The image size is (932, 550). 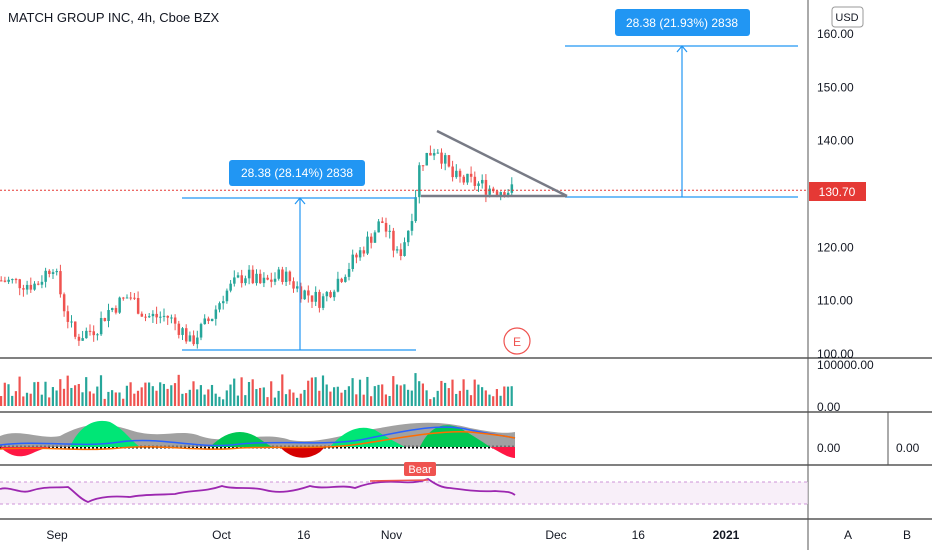 I want to click on earnings-marker, so click(x=517, y=341).